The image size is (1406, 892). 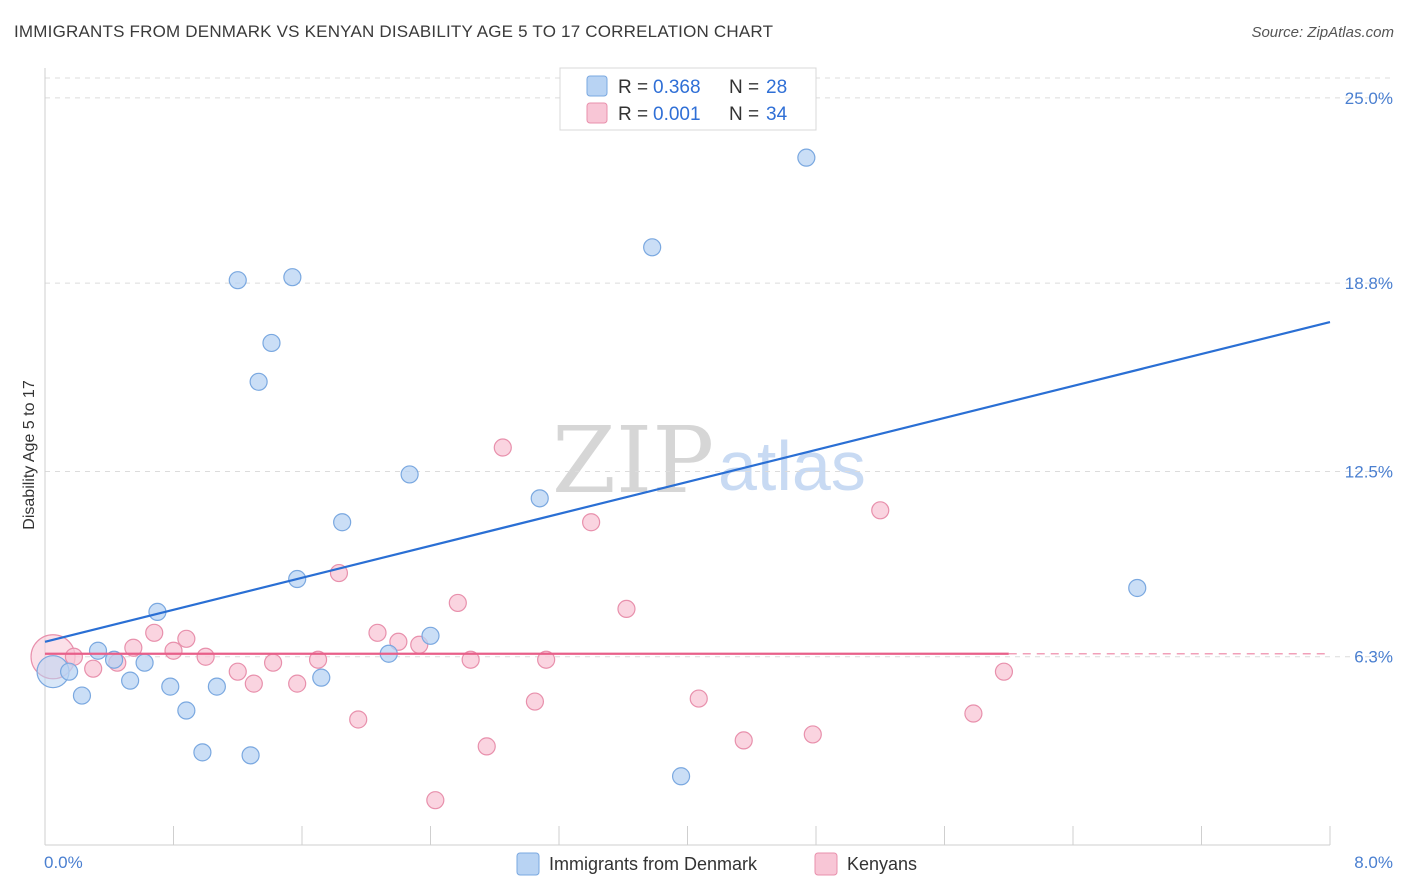 What do you see at coordinates (1369, 98) in the screenshot?
I see `y-tick-label: 25.0%` at bounding box center [1369, 98].